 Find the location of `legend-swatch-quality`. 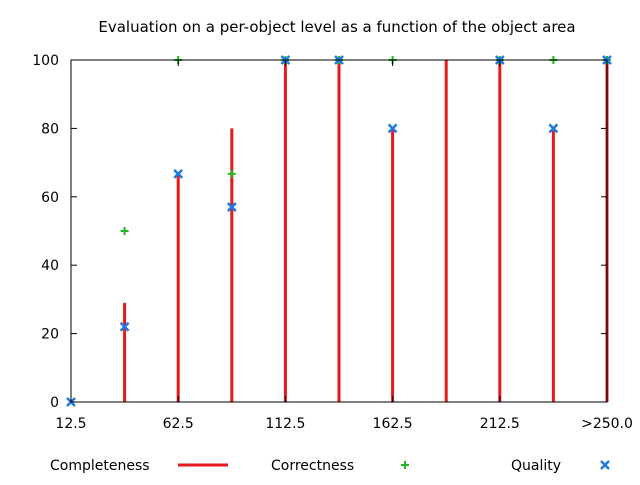

legend-swatch-quality is located at coordinates (605, 465).